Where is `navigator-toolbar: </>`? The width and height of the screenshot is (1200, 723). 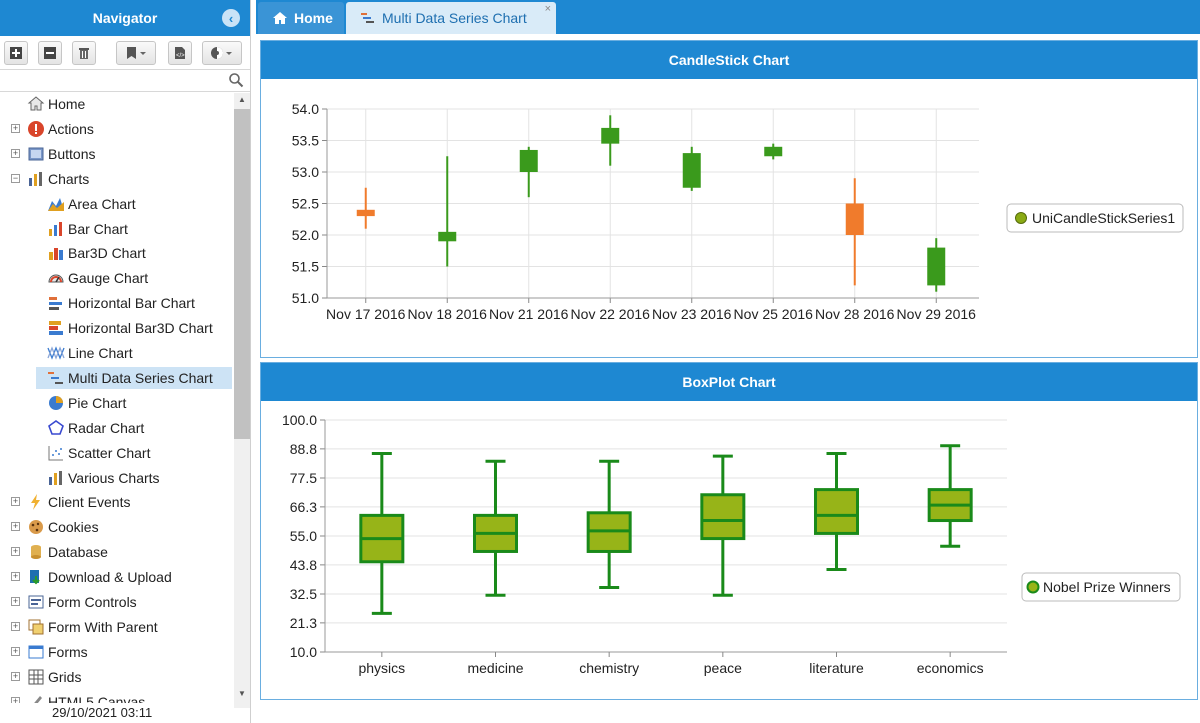 navigator-toolbar: </> is located at coordinates (125, 53).